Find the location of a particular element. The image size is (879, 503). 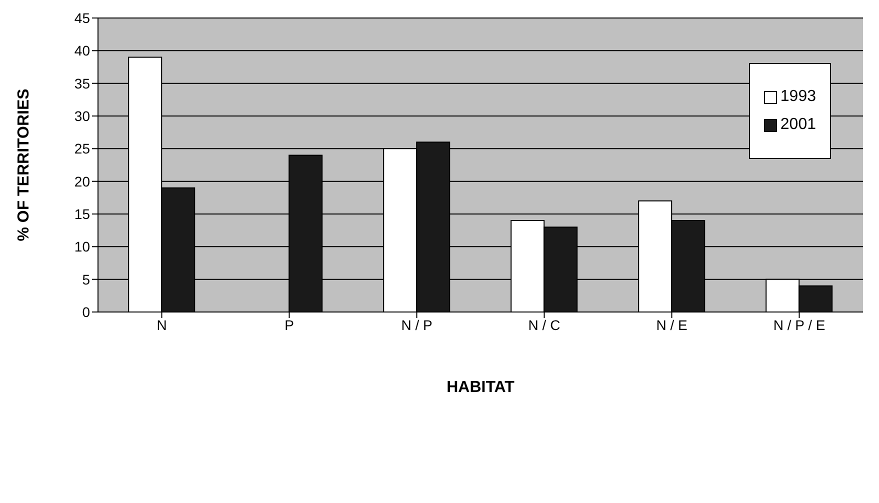

y-tick-label: 5 is located at coordinates (86, 279).